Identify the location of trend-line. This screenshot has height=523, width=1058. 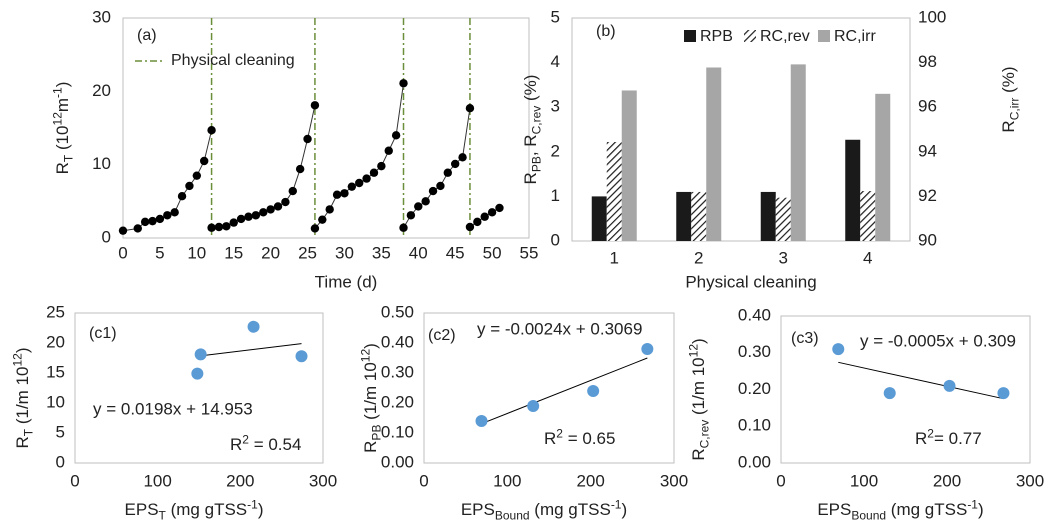
(564, 391).